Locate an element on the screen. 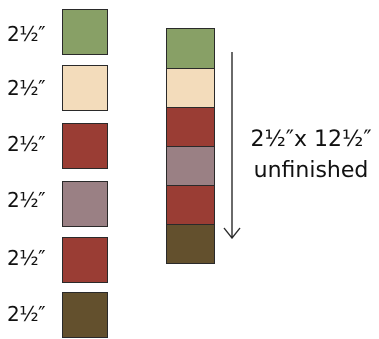  fabric-square-mauve is located at coordinates (85, 204).